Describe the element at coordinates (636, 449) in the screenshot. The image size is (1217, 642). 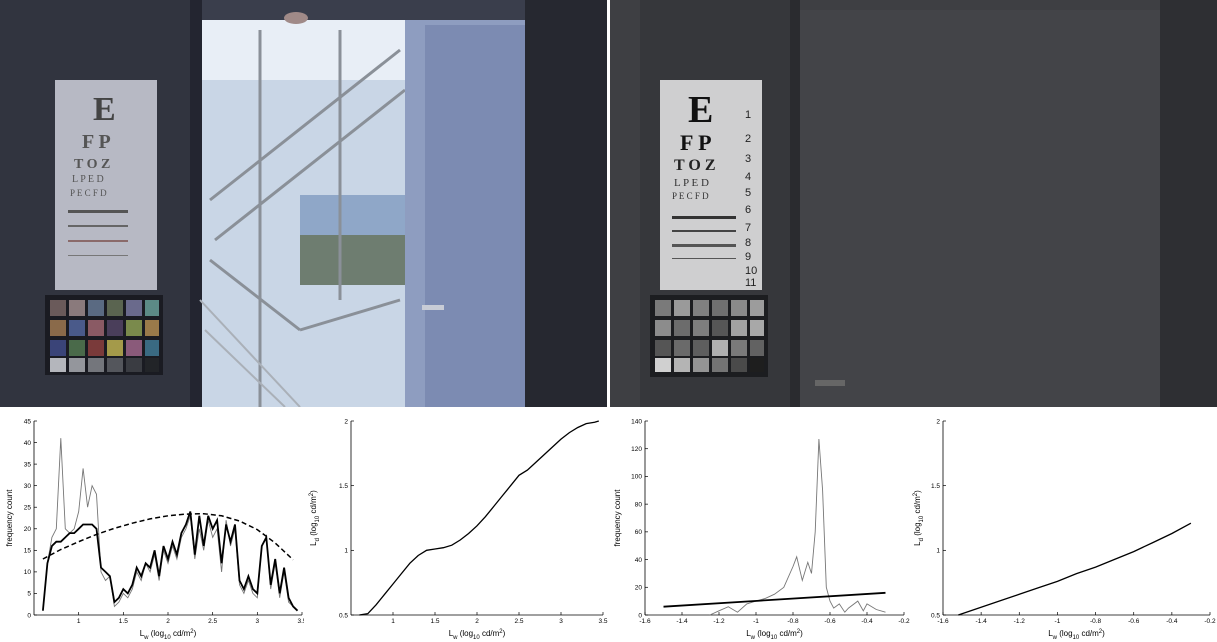
I see `y-tick-label: 120` at that location.